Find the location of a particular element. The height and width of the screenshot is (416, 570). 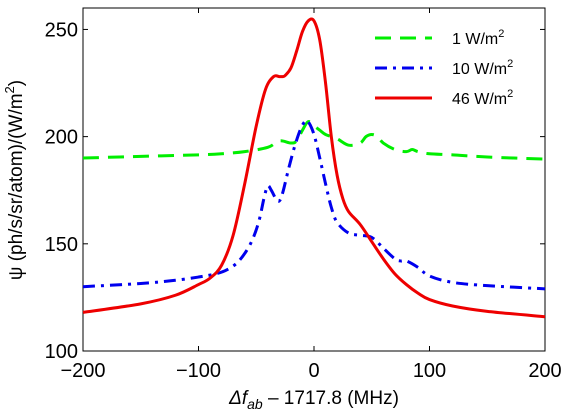

y-tick-label: 250 is located at coordinates (61, 30).